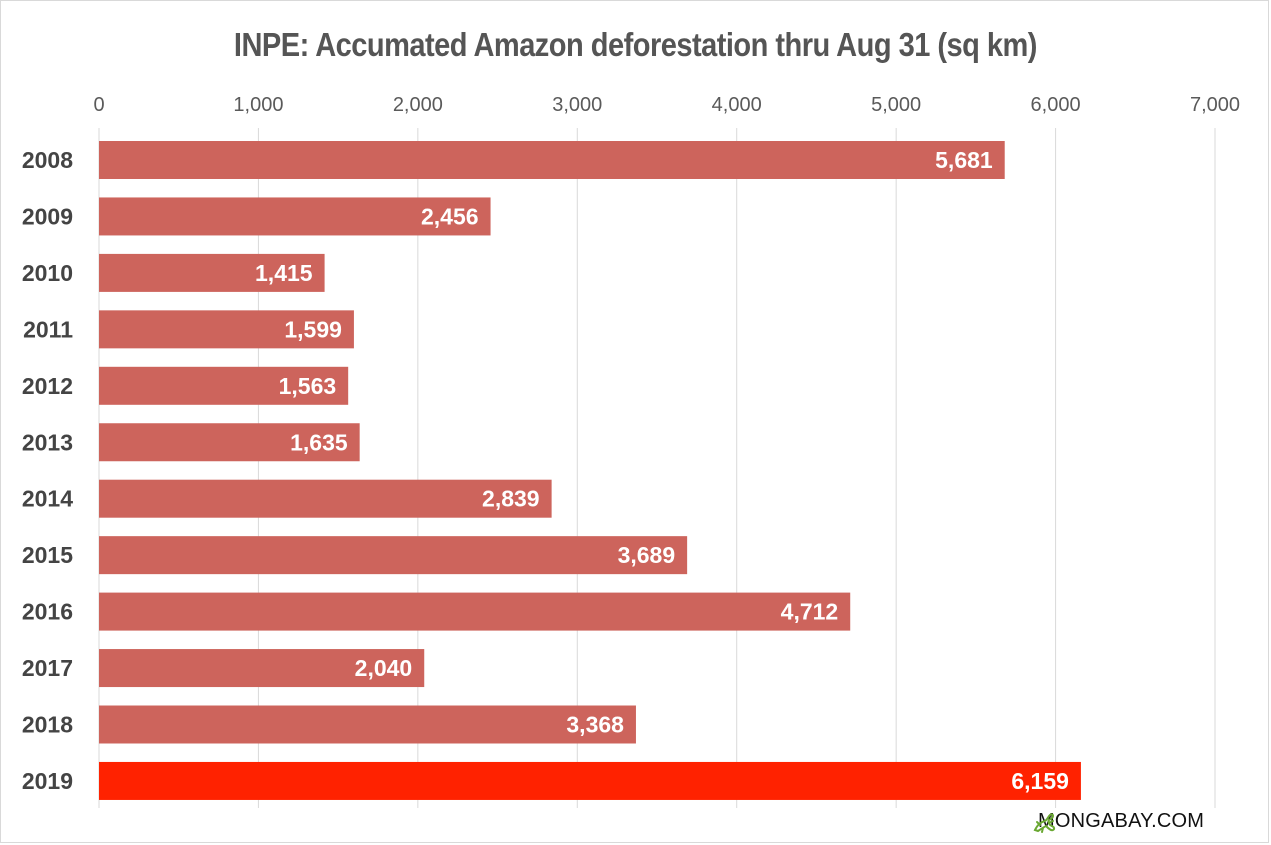 Image resolution: width=1271 pixels, height=845 pixels. I want to click on x-tick-label: 5,000, so click(896, 105).